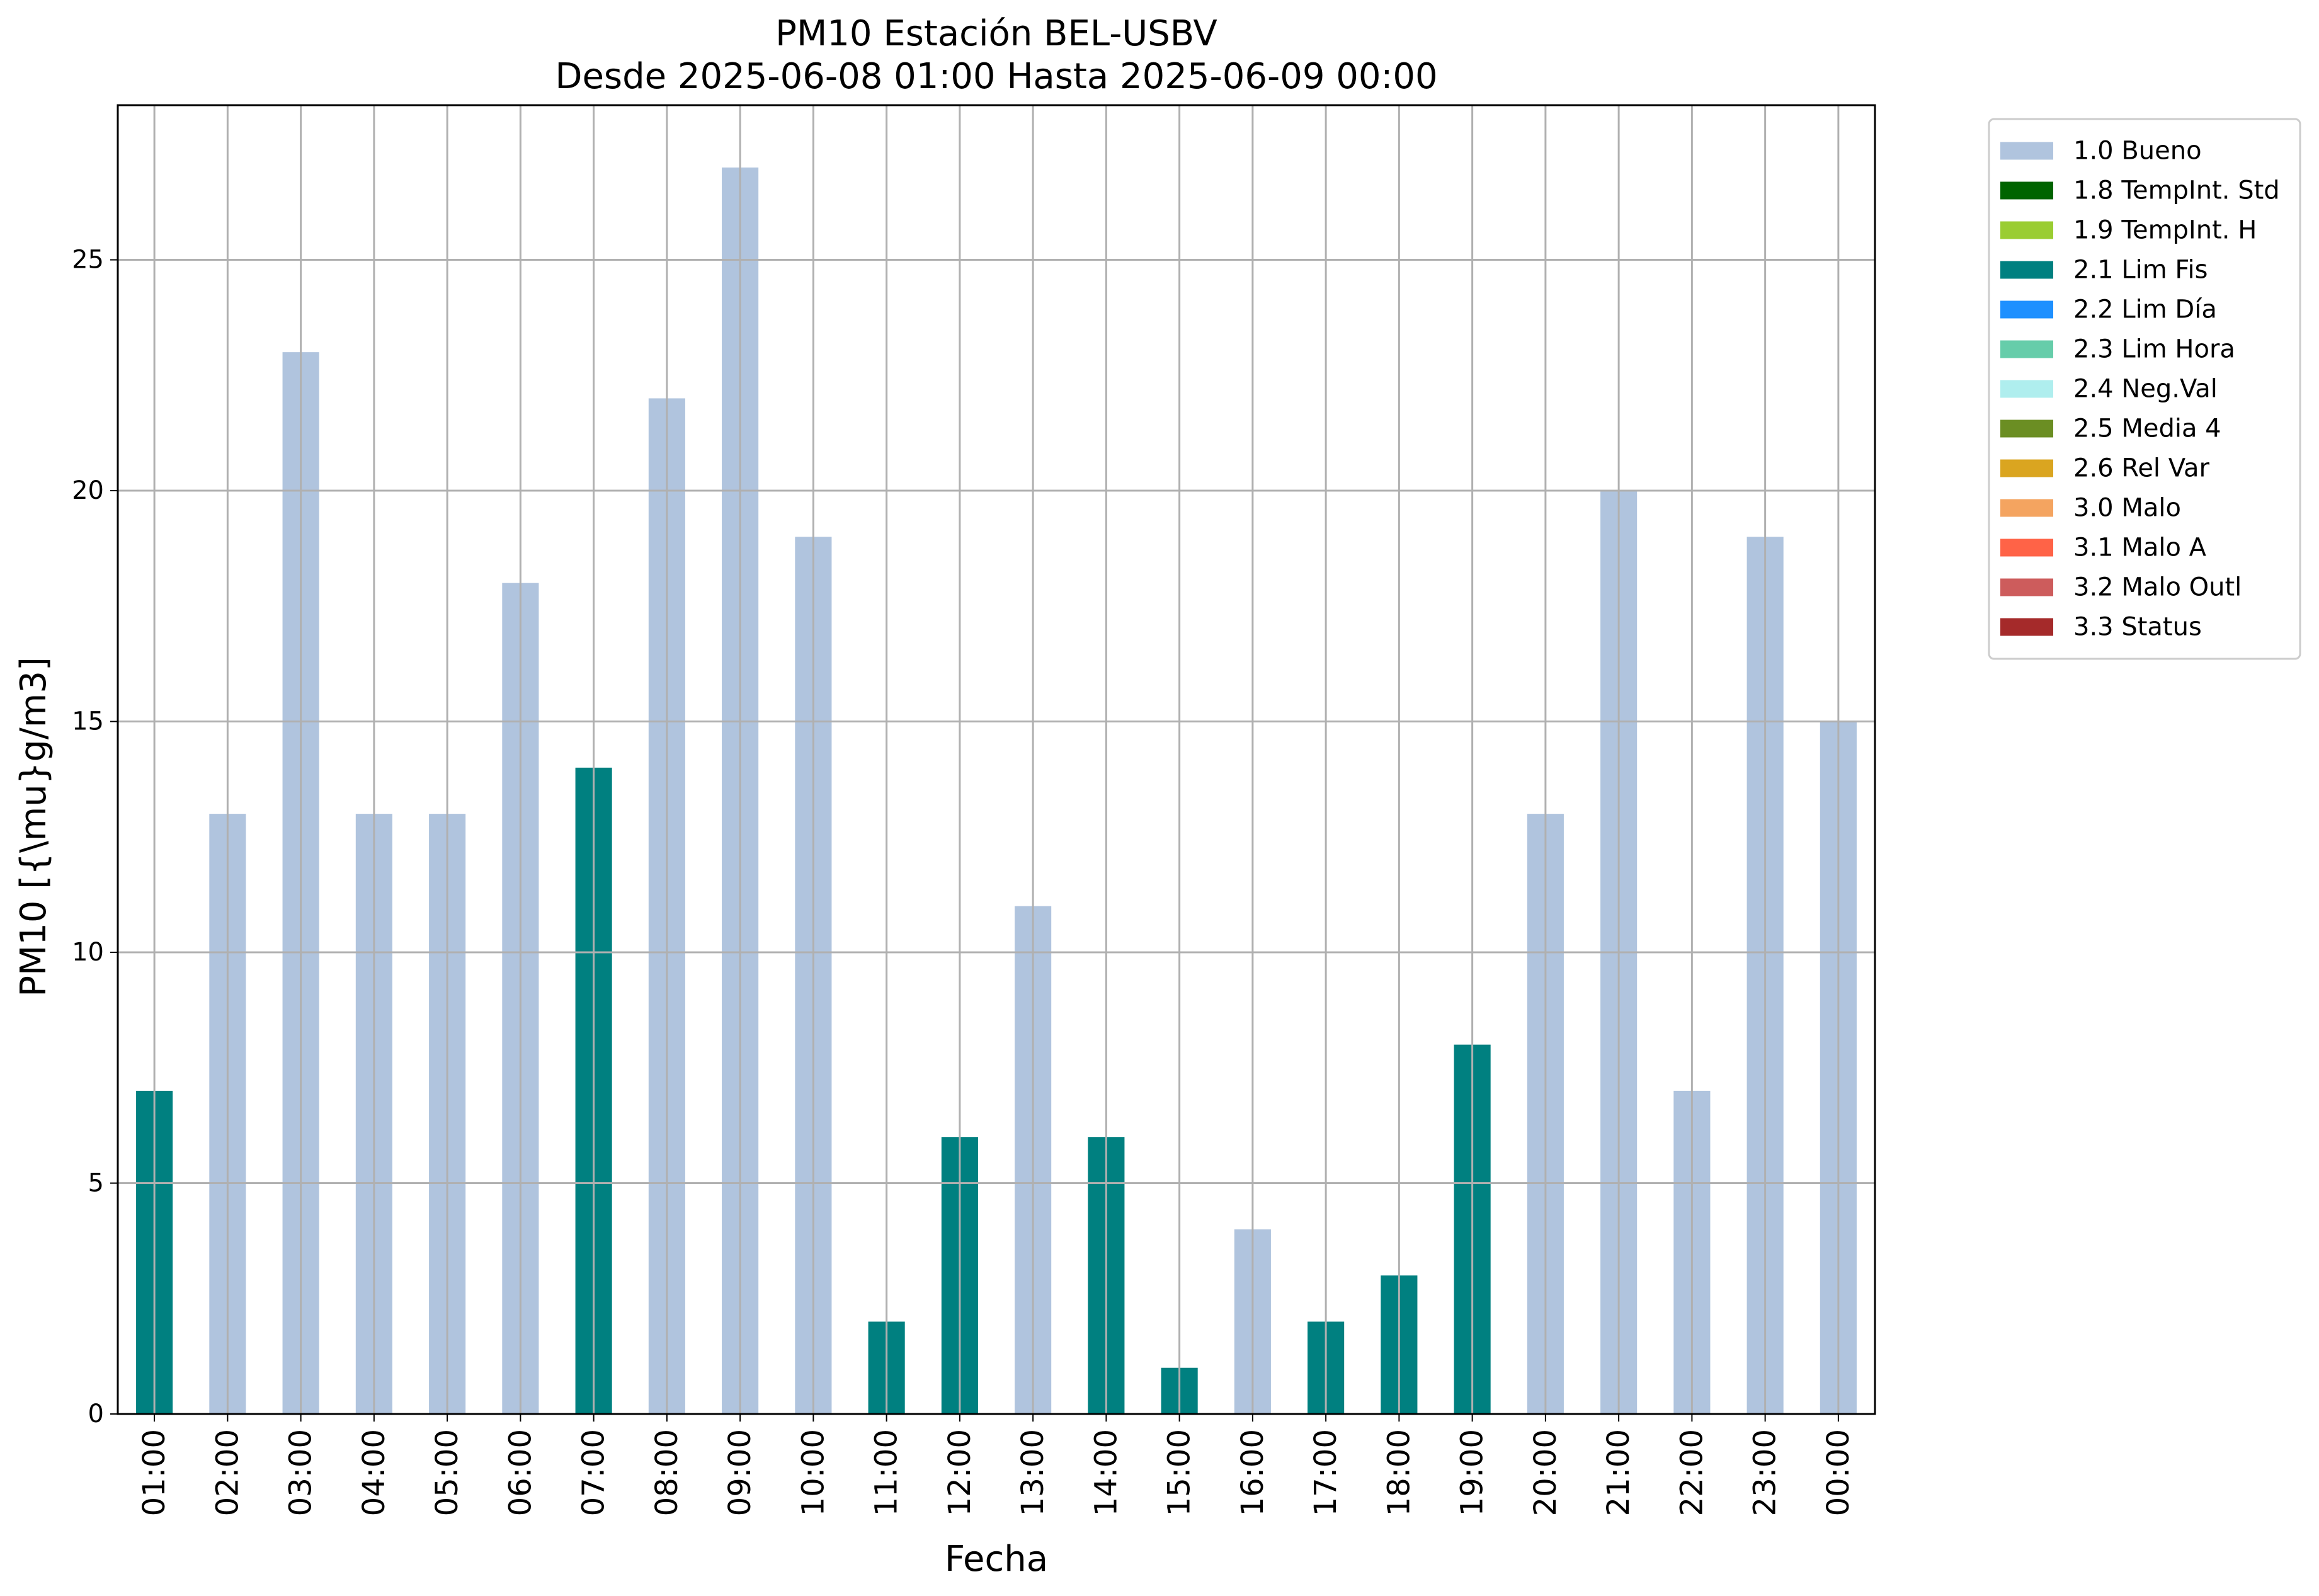 This screenshot has width=2319, height=1596. I want to click on legend-label: 1.9 TempInt. H, so click(2165, 230).